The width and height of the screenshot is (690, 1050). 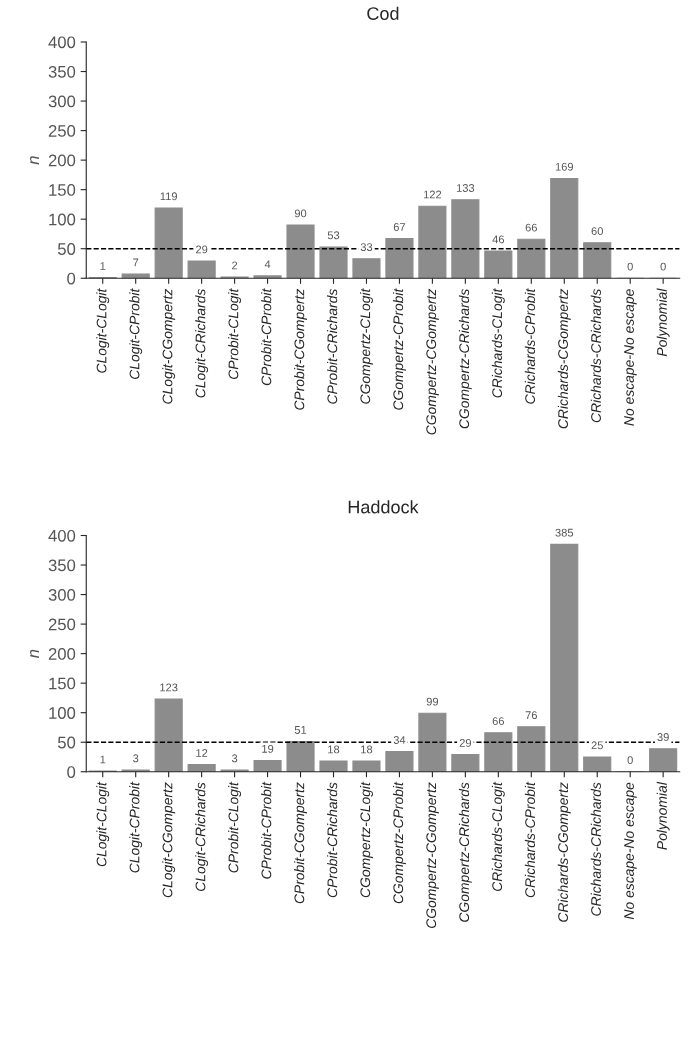 What do you see at coordinates (564, 532) in the screenshot?
I see `data-label: 385` at bounding box center [564, 532].